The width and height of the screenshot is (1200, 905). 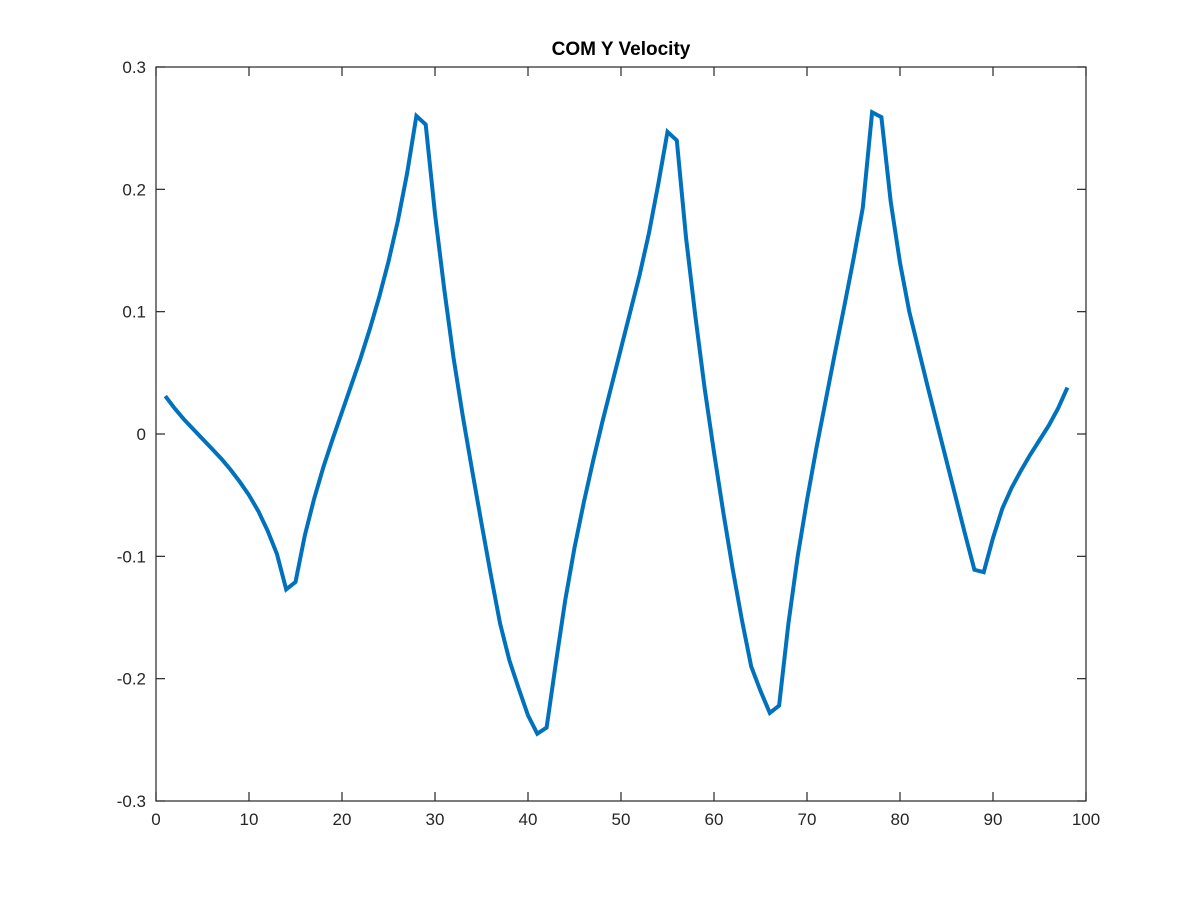 What do you see at coordinates (342, 819) in the screenshot?
I see `x-tick-label: 20` at bounding box center [342, 819].